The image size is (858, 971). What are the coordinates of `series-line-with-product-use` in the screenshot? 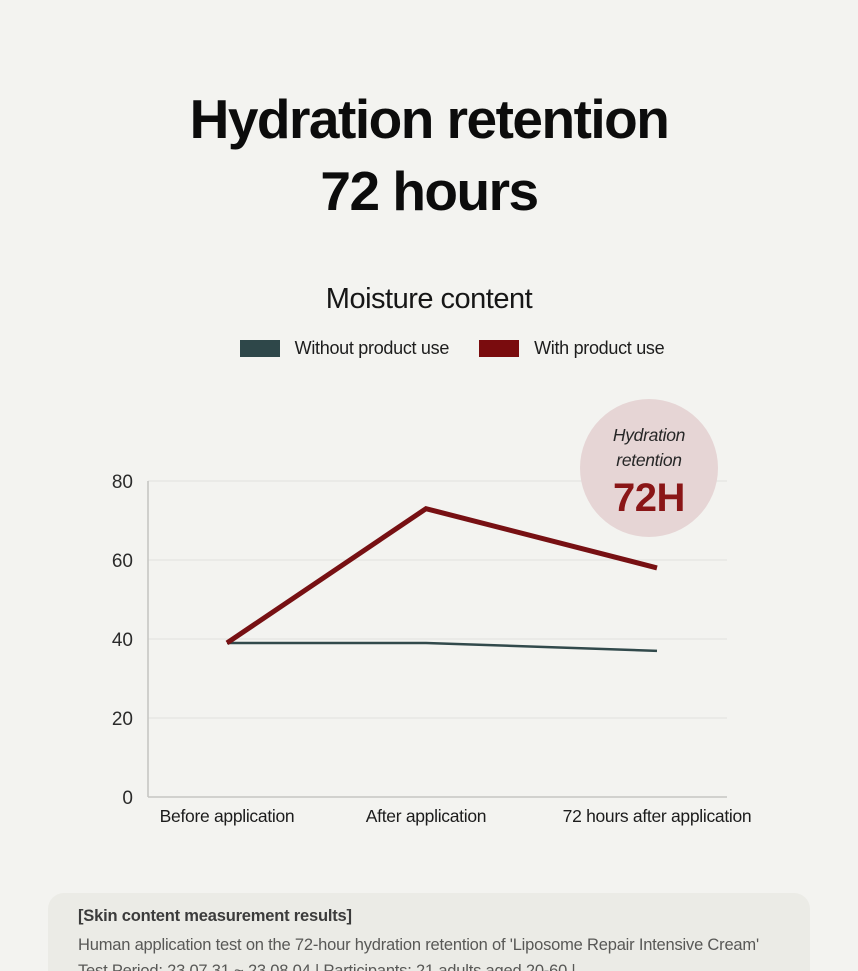 It's located at (441, 575).